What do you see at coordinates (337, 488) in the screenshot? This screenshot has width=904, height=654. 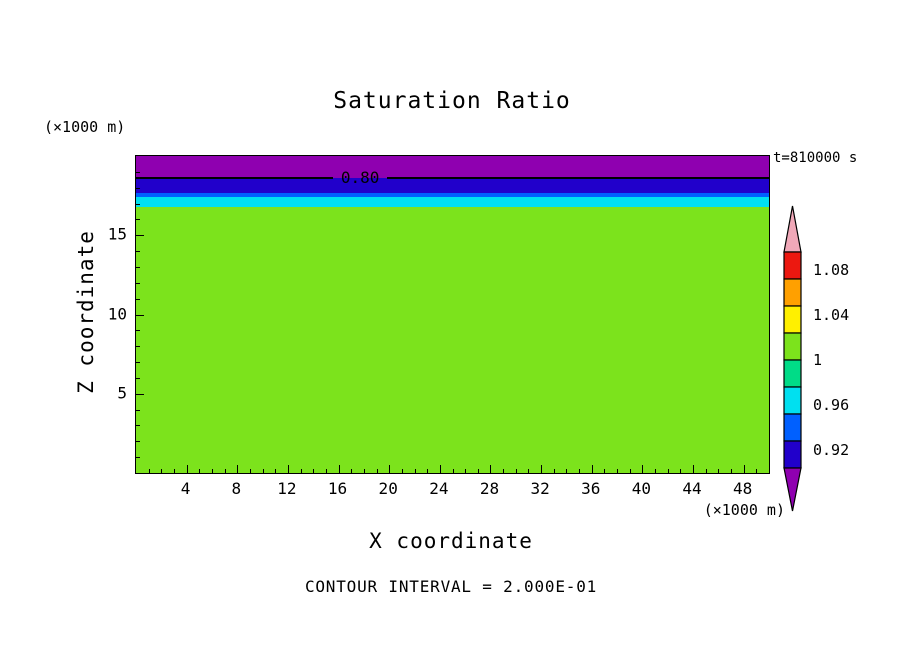 I see `x-tick-label: 16` at bounding box center [337, 488].